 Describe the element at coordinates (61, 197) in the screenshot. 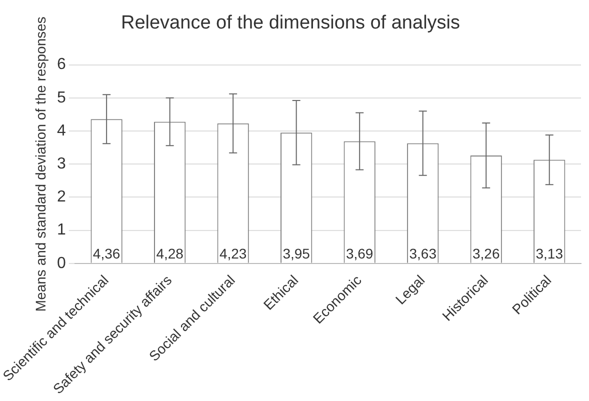

I see `y-tick-label: 2` at that location.